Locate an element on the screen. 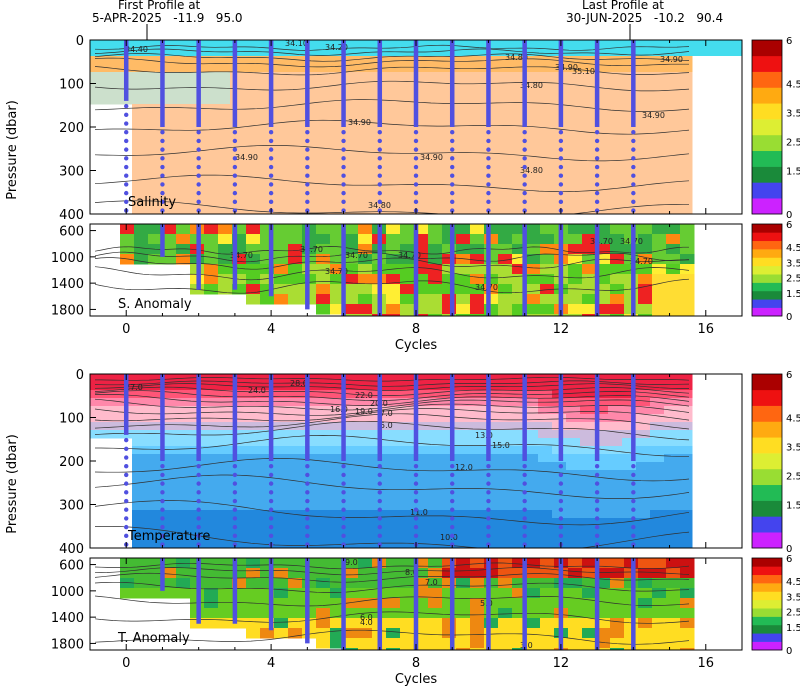 Image resolution: width=800 pixels, height=700 pixels. colorbar-tick-label: 1.5 is located at coordinates (793, 628).